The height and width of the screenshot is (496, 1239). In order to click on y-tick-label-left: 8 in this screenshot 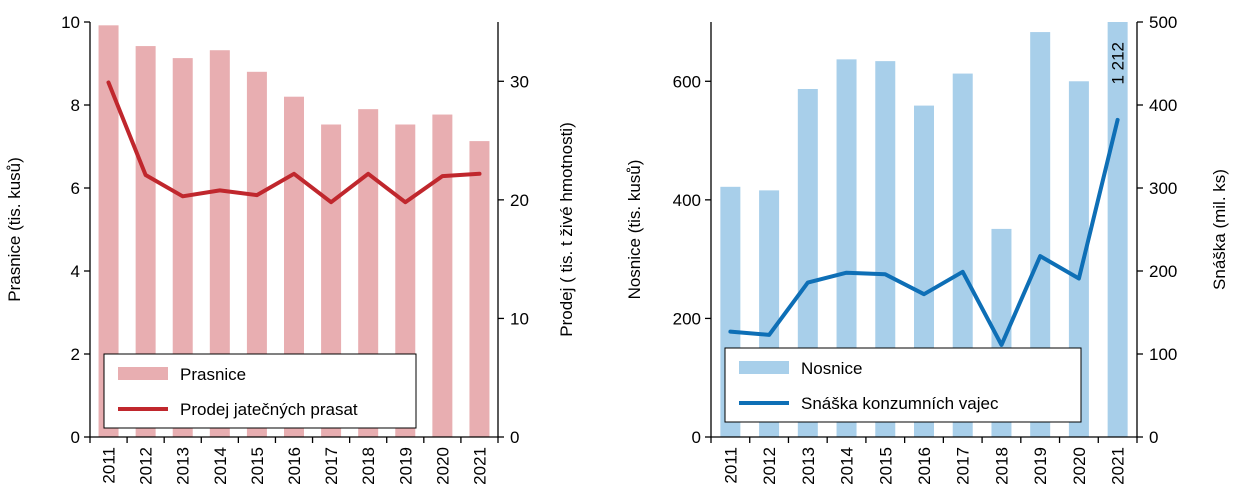, I will do `click(75, 105)`.